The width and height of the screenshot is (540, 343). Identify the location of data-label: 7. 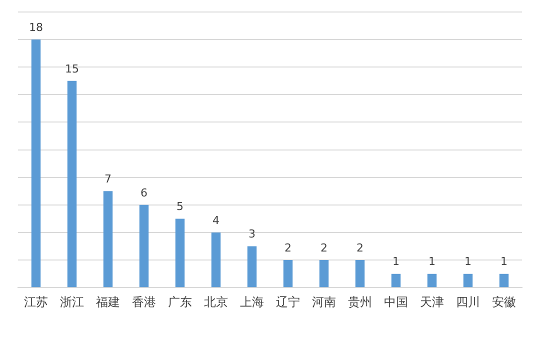
(108, 179).